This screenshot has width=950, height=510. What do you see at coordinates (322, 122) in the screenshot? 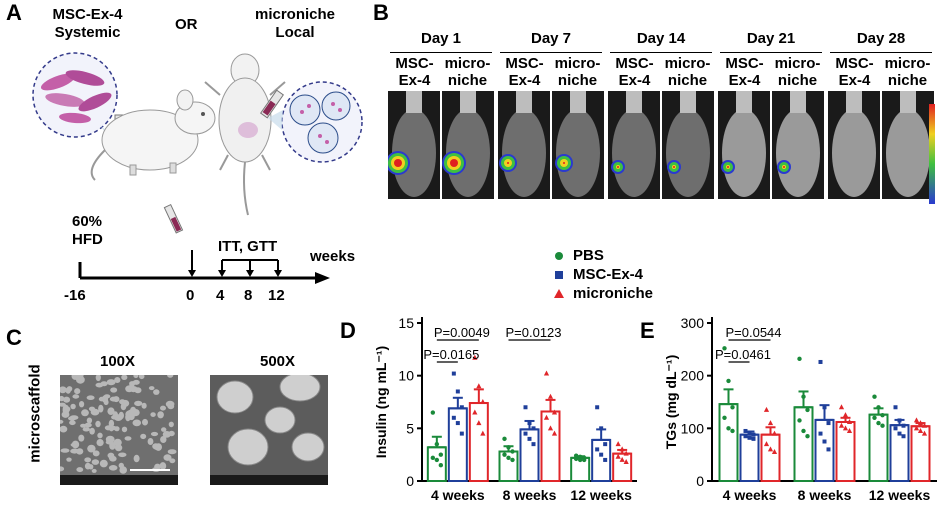
I see `microniche-illustration` at bounding box center [322, 122].